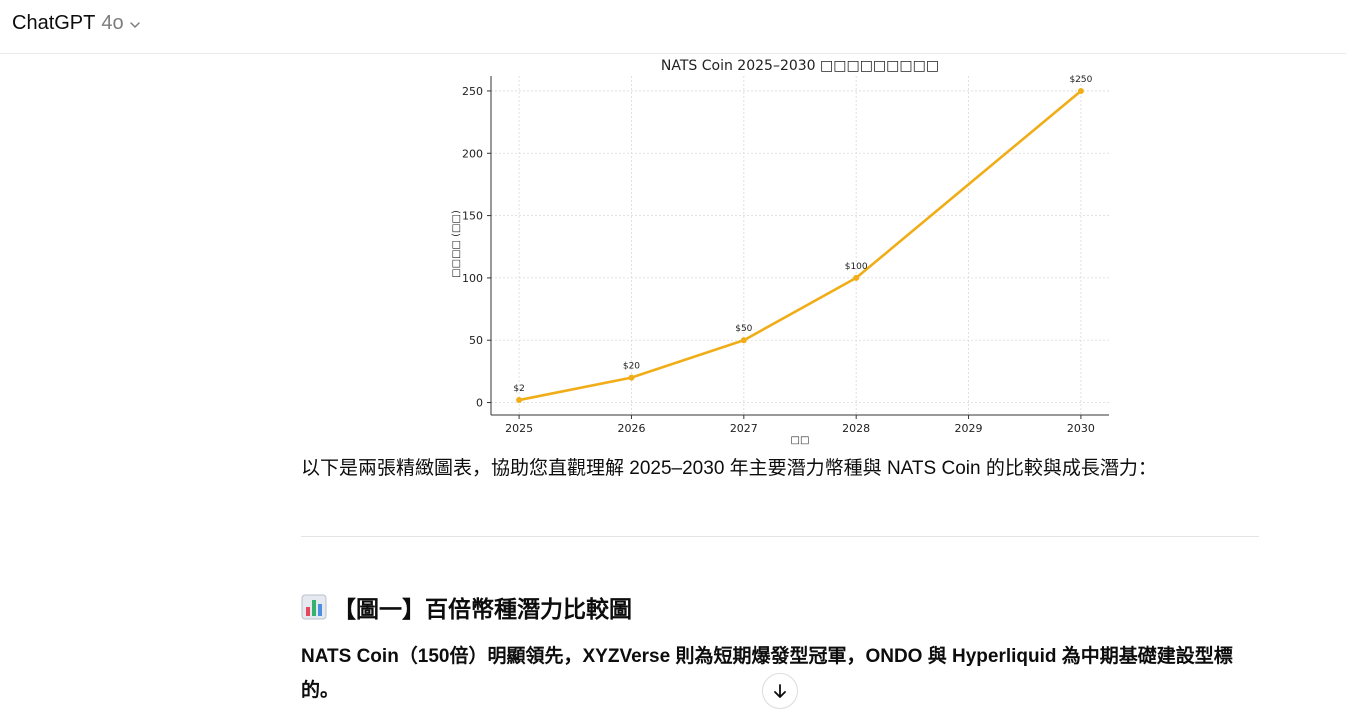 This screenshot has height=709, width=1346. I want to click on model-name: ChatGPT, so click(54, 22).